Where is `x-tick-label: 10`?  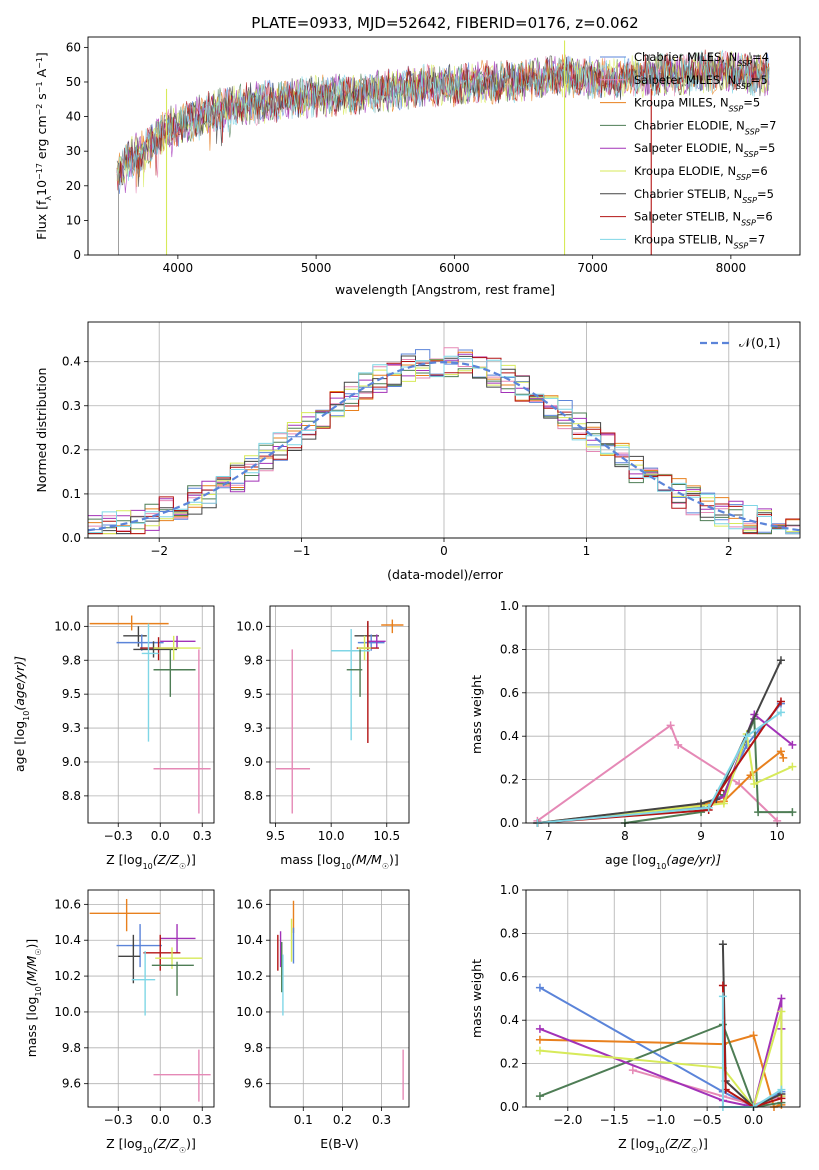 x-tick-label: 10 is located at coordinates (777, 836).